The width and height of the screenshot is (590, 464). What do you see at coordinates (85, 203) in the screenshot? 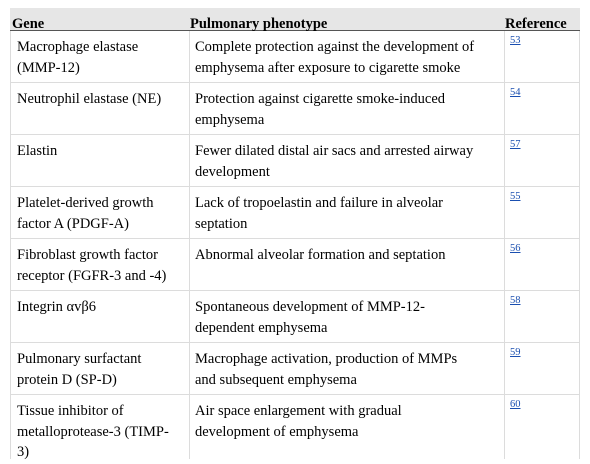
I see `gene-text: Platelet-derived growth` at bounding box center [85, 203].